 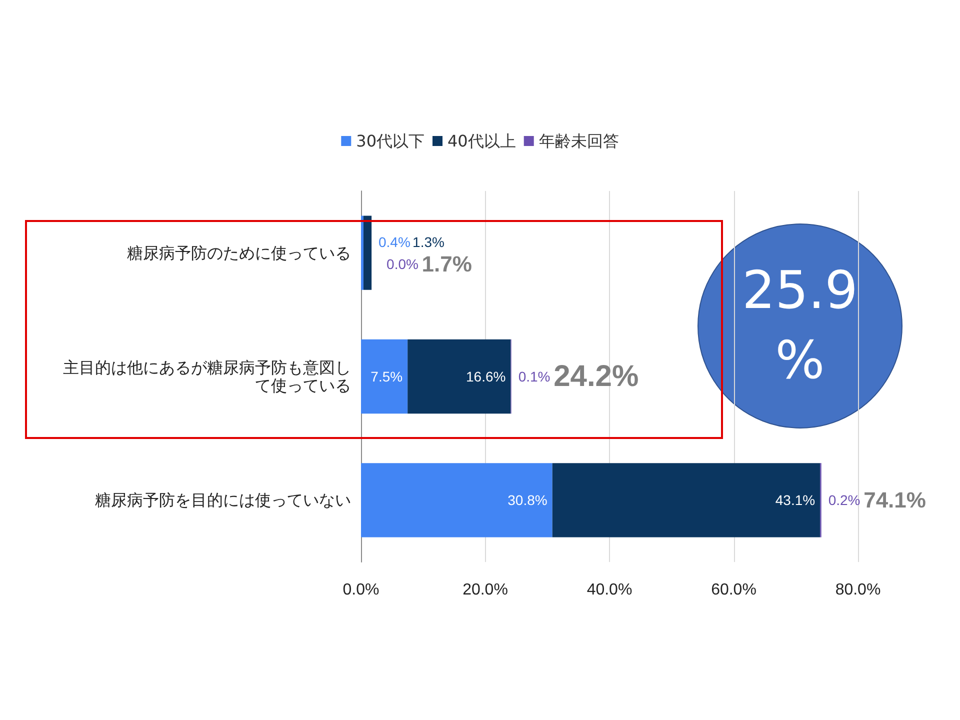 I want to click on x-tick-label: 0.0%, so click(x=361, y=590).